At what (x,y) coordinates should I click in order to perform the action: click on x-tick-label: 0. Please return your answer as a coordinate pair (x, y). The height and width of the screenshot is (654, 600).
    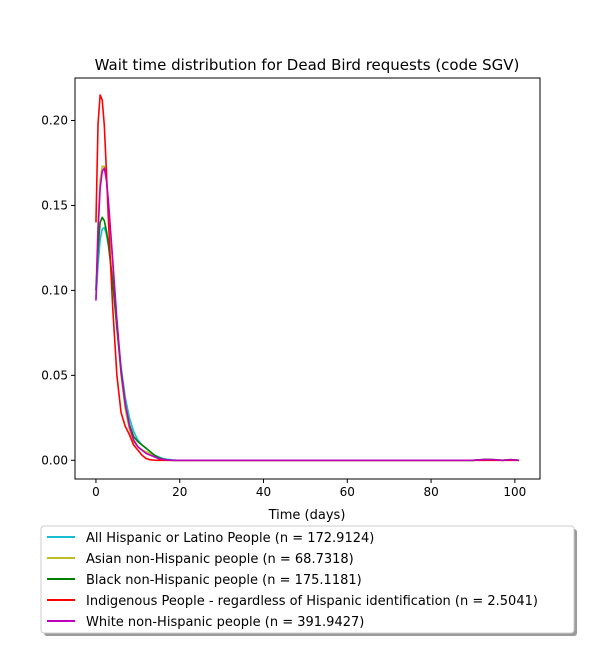
    Looking at the image, I should click on (96, 492).